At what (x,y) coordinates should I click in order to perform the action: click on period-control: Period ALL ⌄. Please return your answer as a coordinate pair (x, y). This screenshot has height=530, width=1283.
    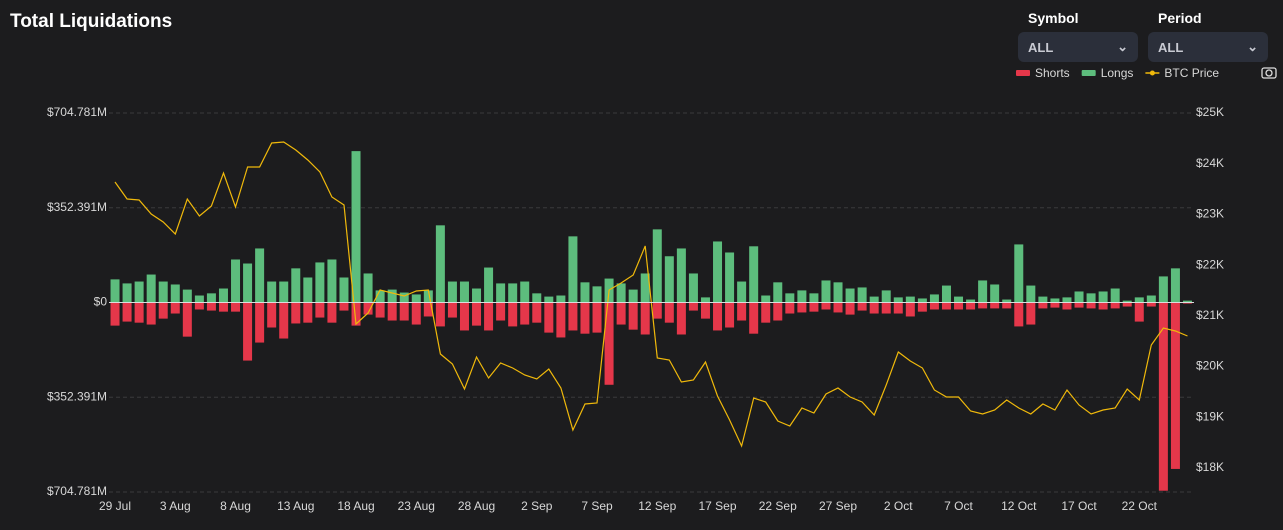
    Looking at the image, I should click on (1208, 36).